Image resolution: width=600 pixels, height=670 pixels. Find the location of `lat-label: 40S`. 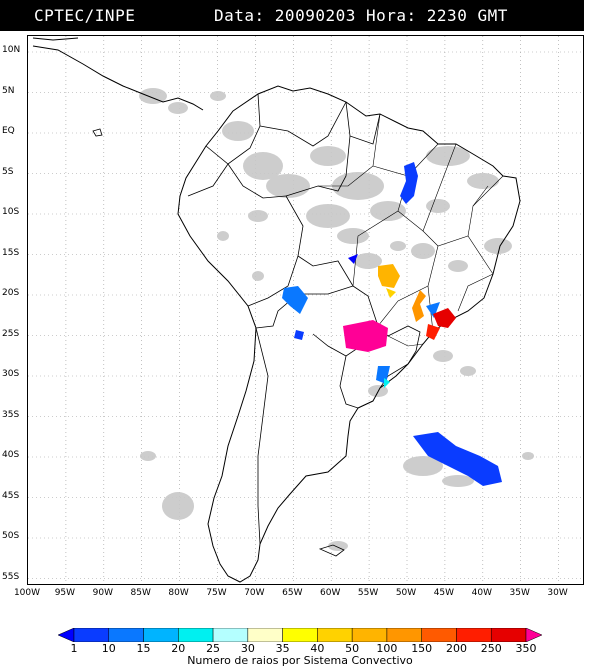

lat-label: 40S is located at coordinates (11, 455).